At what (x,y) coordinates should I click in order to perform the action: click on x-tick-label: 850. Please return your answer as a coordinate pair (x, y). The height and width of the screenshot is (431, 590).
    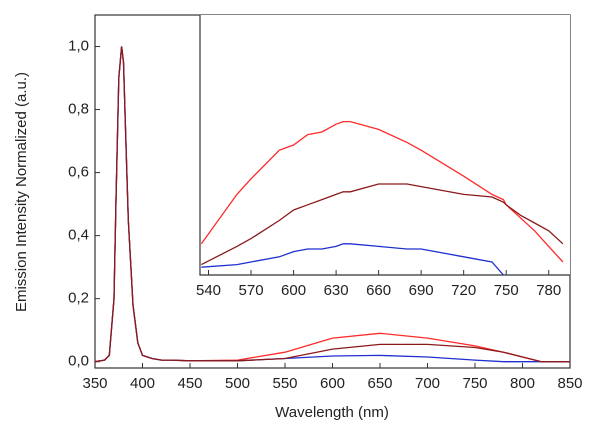
    Looking at the image, I should click on (569, 383).